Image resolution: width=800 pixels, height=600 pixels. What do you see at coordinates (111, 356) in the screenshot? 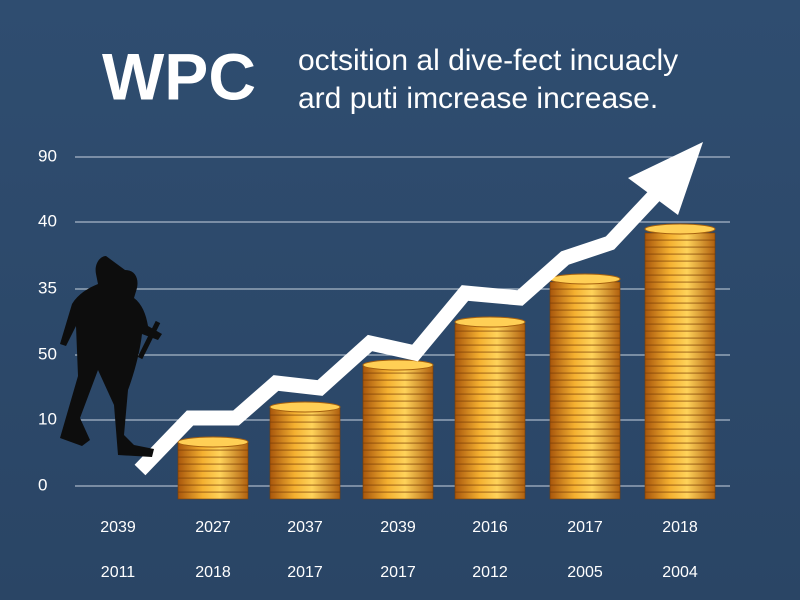
I see `person-silhouette` at bounding box center [111, 356].